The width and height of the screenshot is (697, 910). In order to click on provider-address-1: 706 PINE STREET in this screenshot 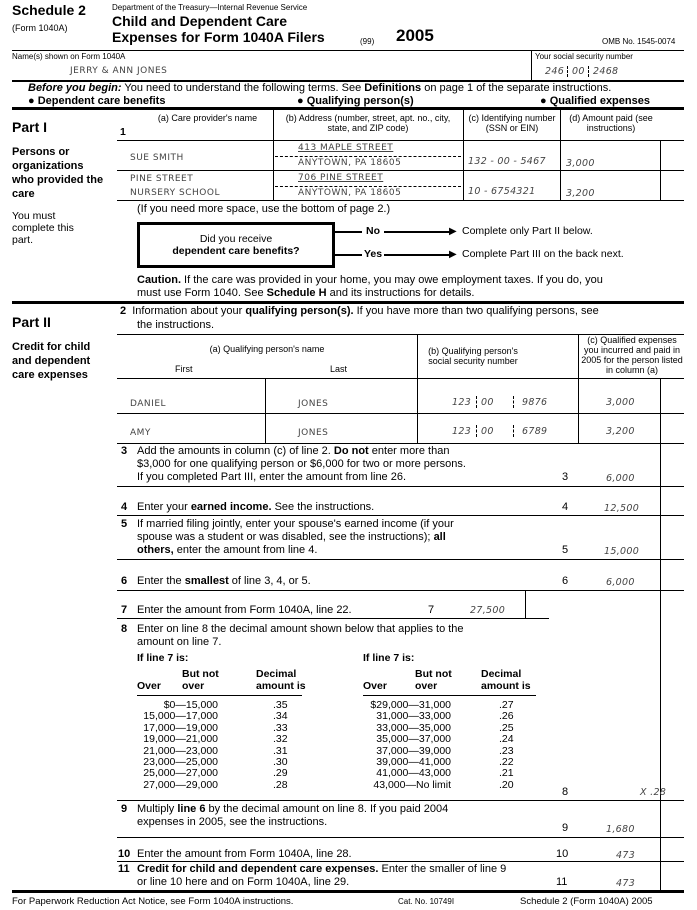, I will do `click(341, 178)`.